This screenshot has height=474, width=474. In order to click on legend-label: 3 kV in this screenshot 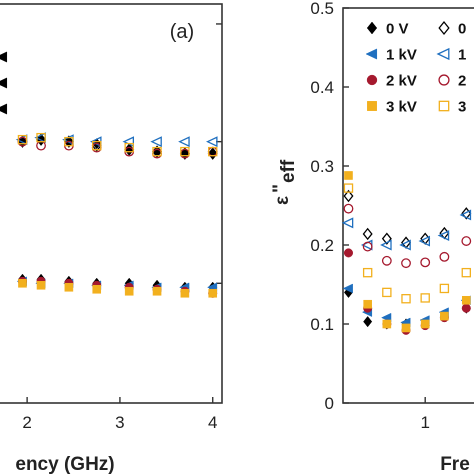, I will do `click(401, 107)`.